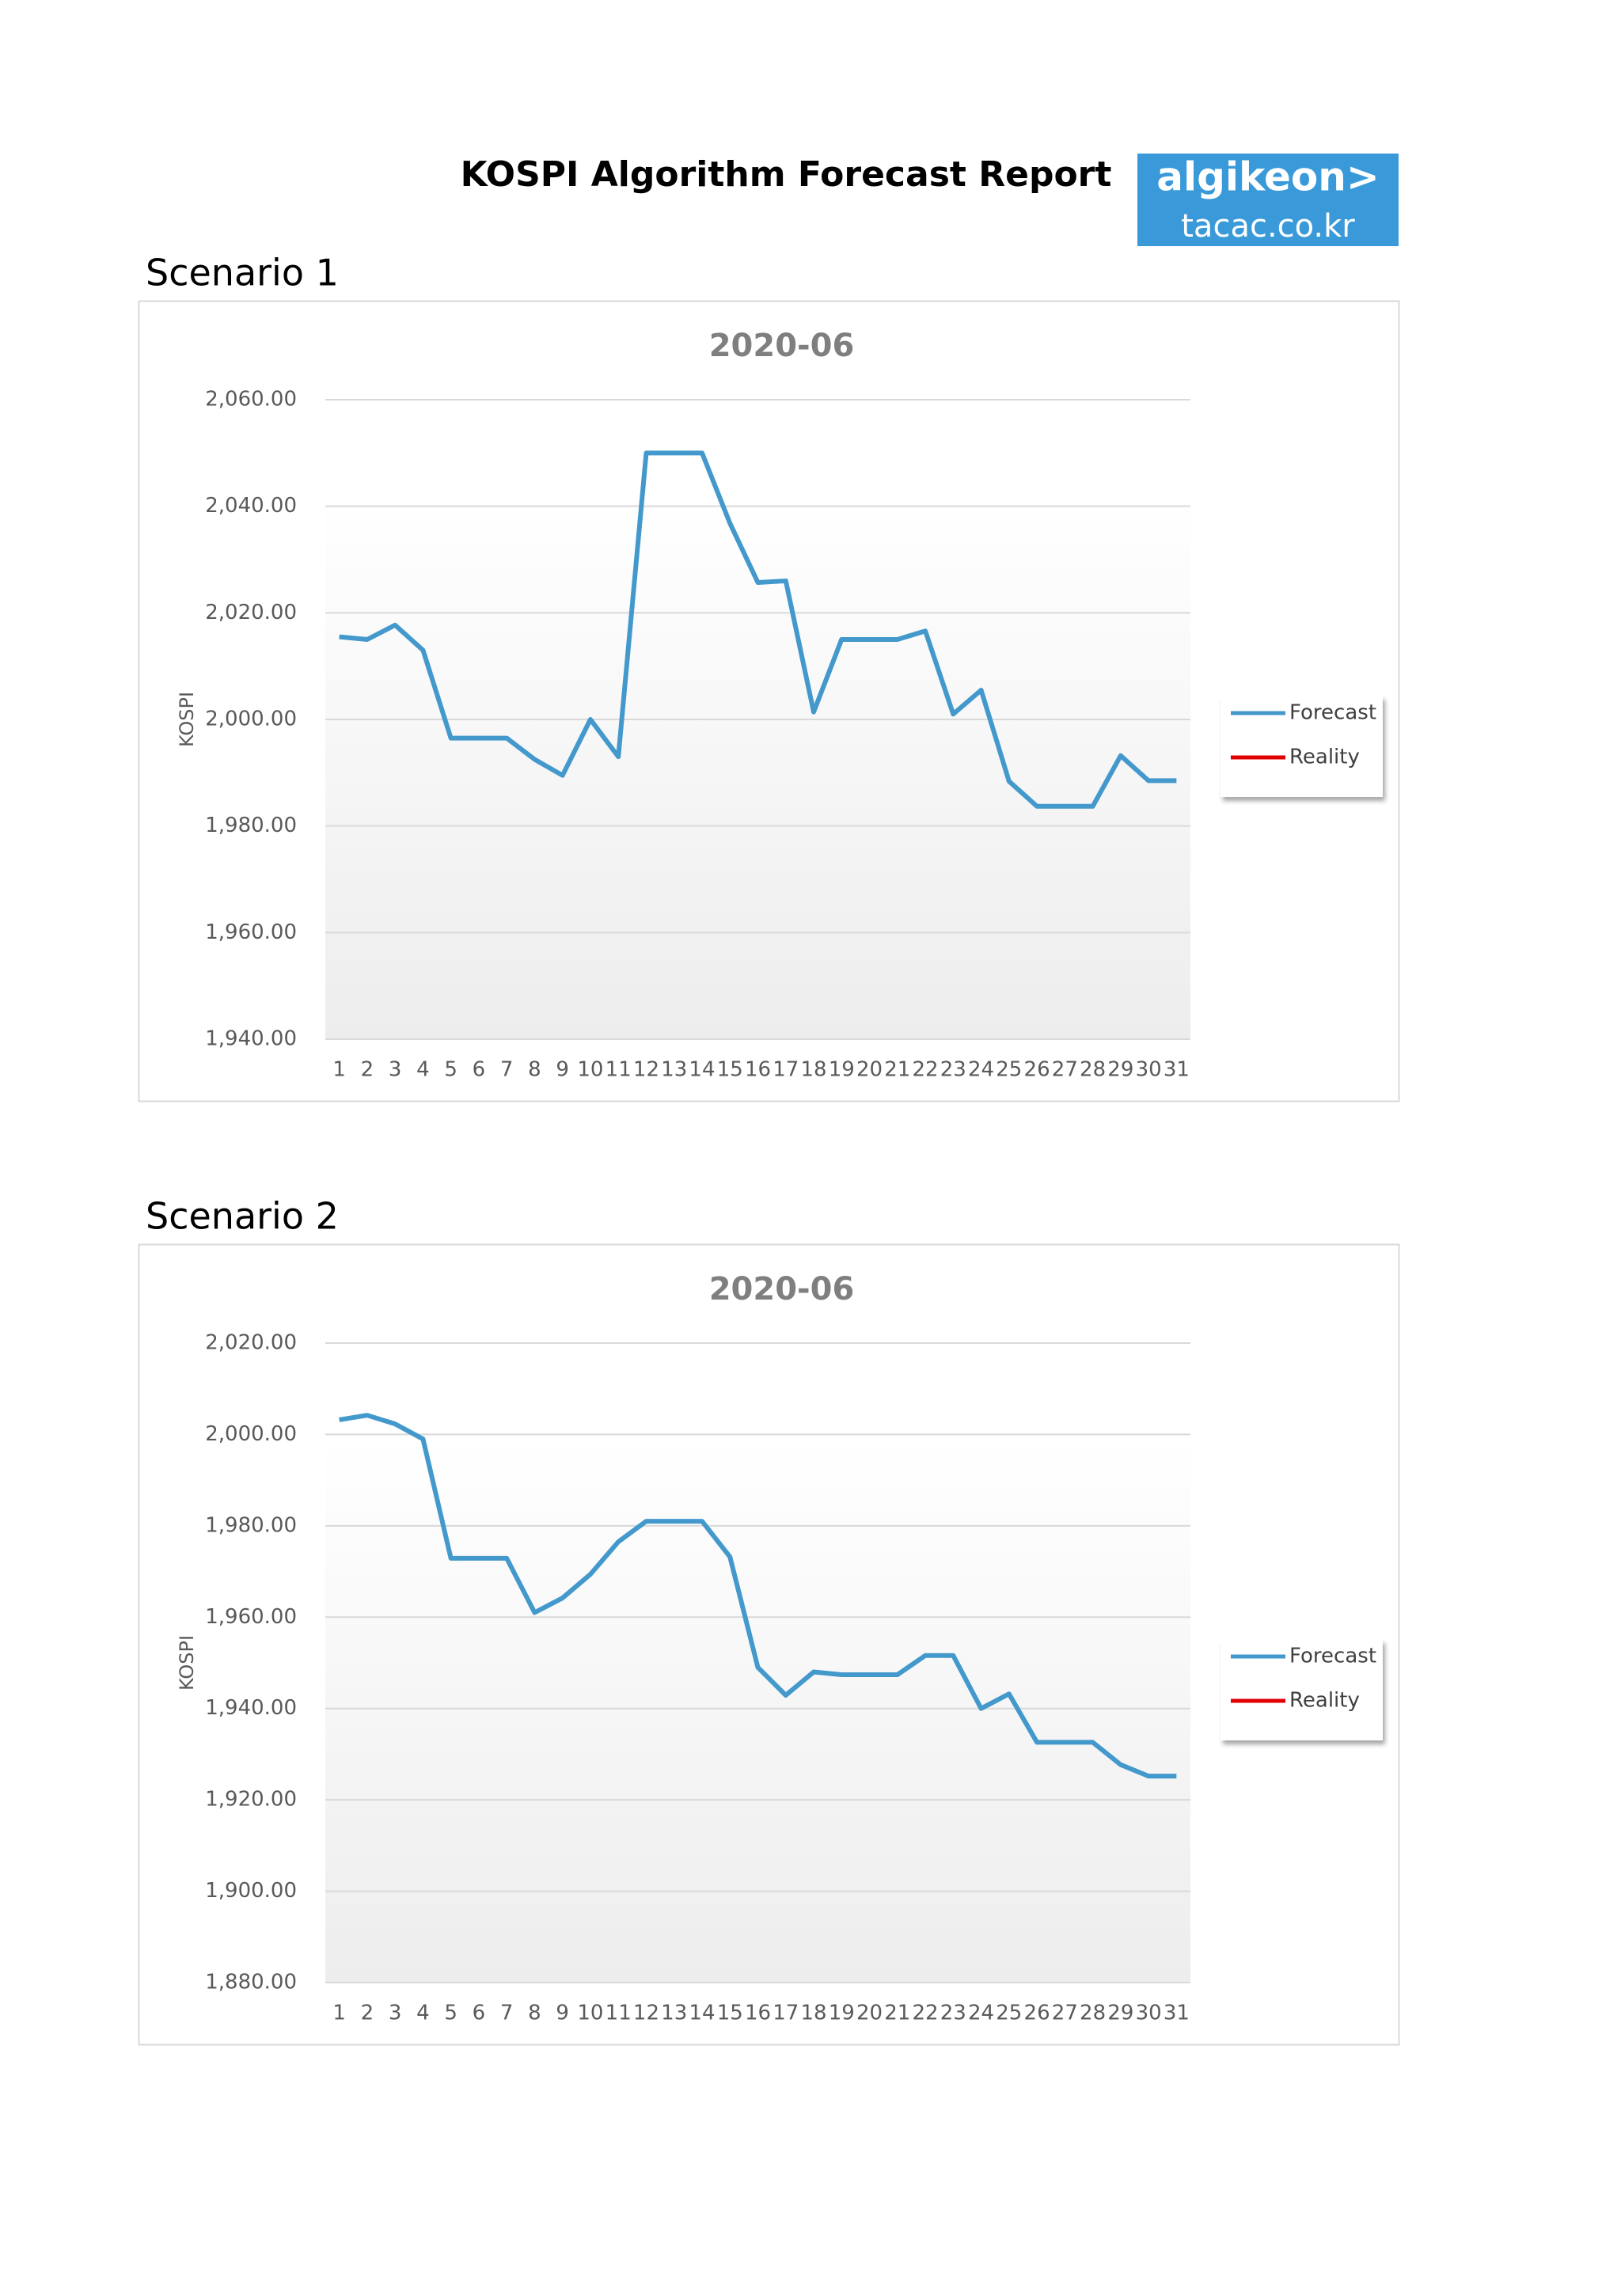 The image size is (1621, 2296). What do you see at coordinates (243, 1216) in the screenshot?
I see `section-heading: Scenario 2` at bounding box center [243, 1216].